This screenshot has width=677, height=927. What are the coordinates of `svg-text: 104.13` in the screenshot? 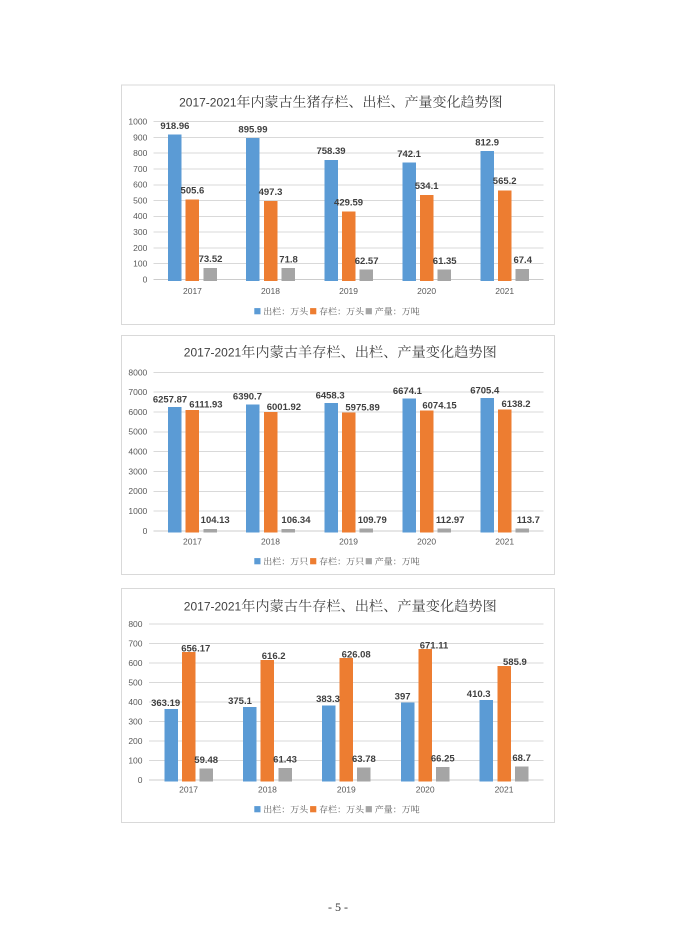 It's located at (215, 520).